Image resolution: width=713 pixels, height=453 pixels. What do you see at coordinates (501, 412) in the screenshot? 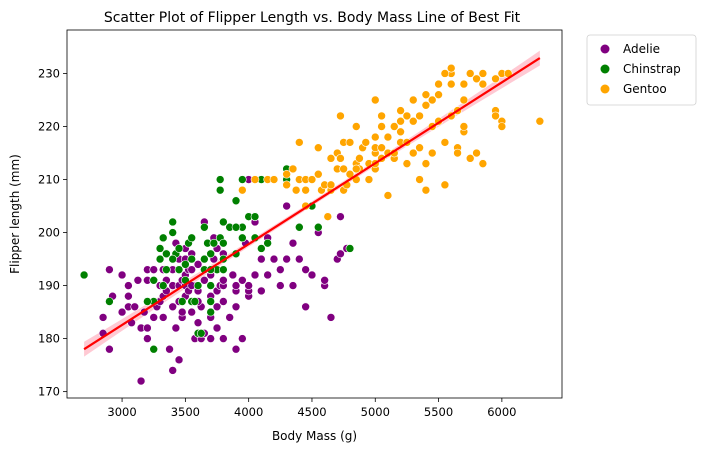
I see `x-tick-label: 6000` at bounding box center [501, 412].